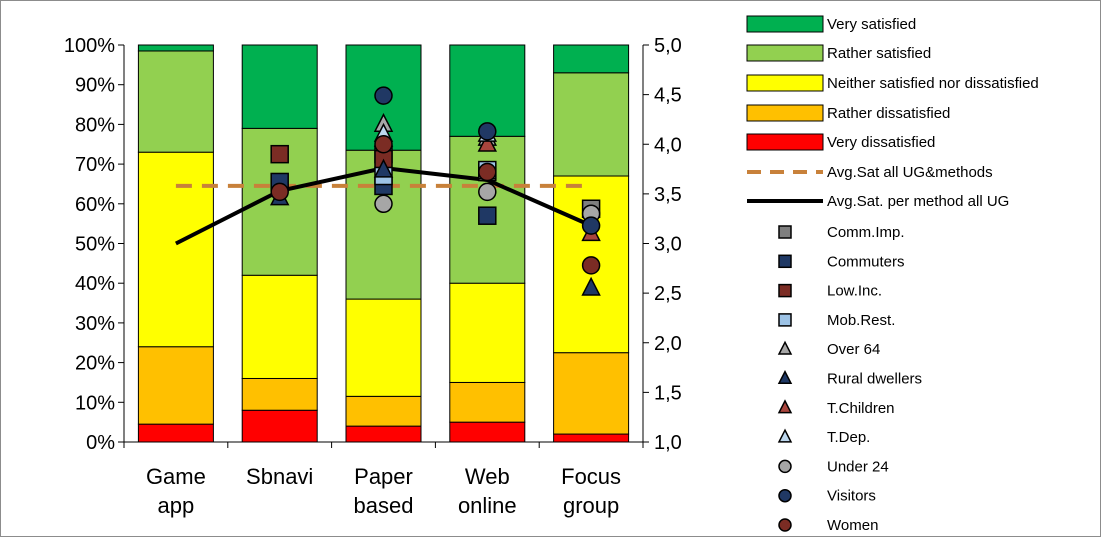 Image resolution: width=1101 pixels, height=543 pixels. Describe the element at coordinates (591, 476) in the screenshot. I see `x-category-label: Focus` at that location.